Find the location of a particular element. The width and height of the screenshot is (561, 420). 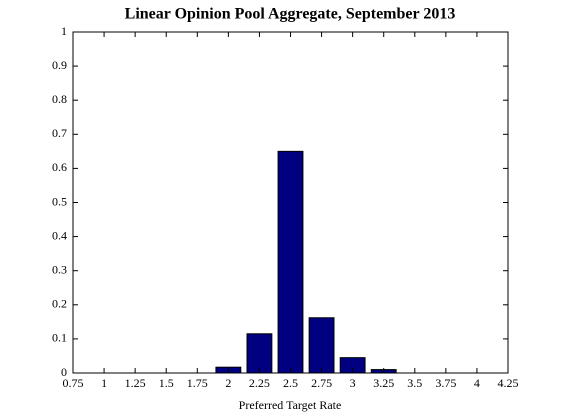

x-tick-label: 1.25 is located at coordinates (135, 383).